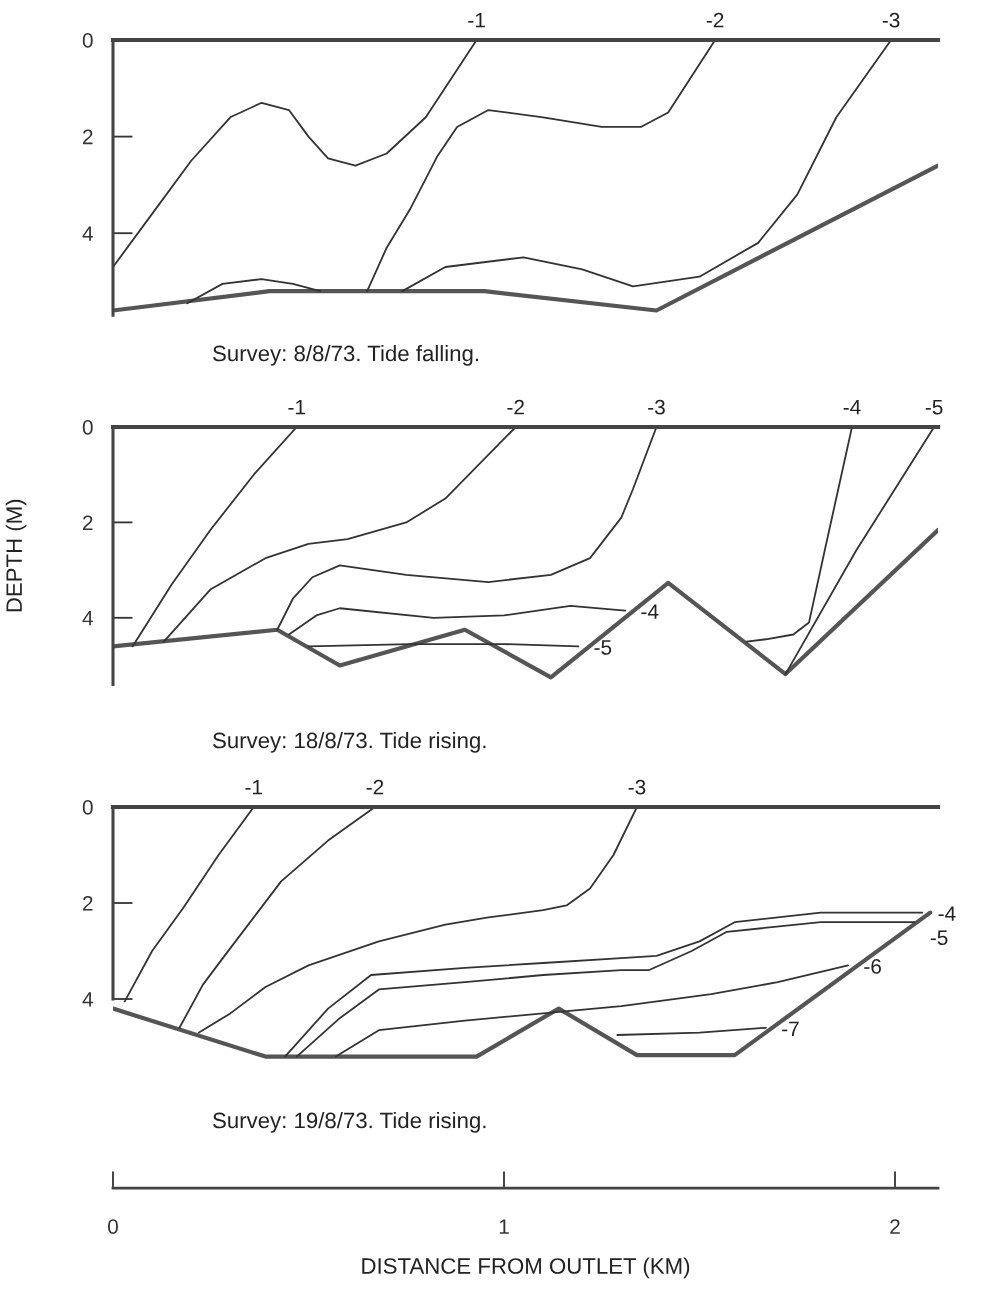  I want to click on x-tick-label: 0, so click(113, 1226).